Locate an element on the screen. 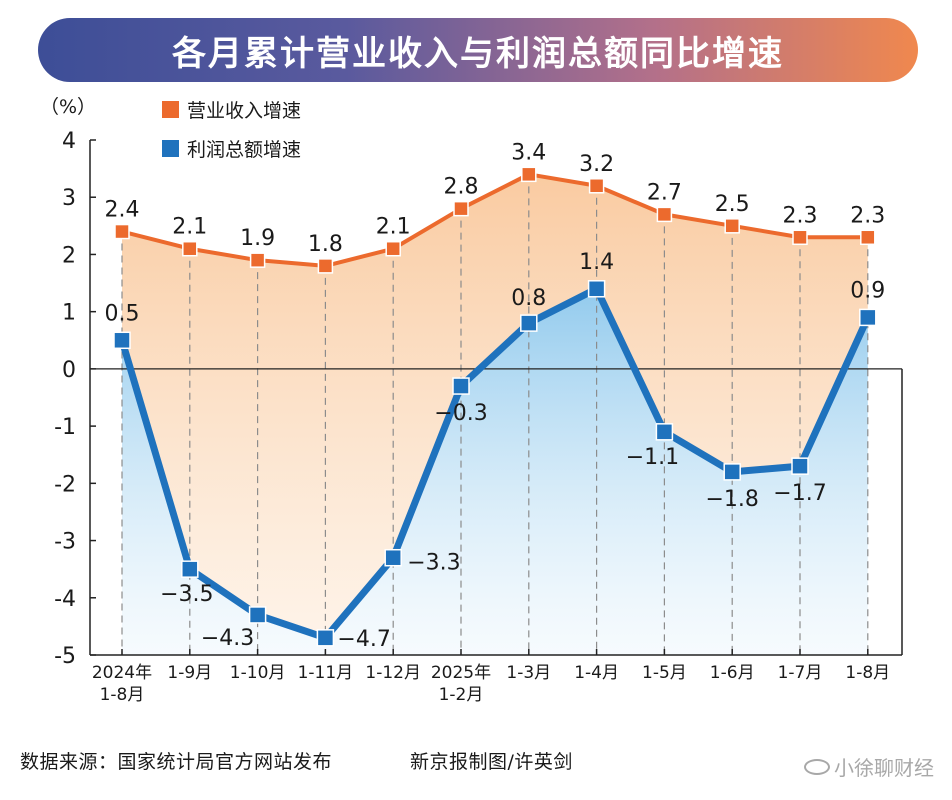  legend-label-profit: 利润总额增速 is located at coordinates (244, 150).